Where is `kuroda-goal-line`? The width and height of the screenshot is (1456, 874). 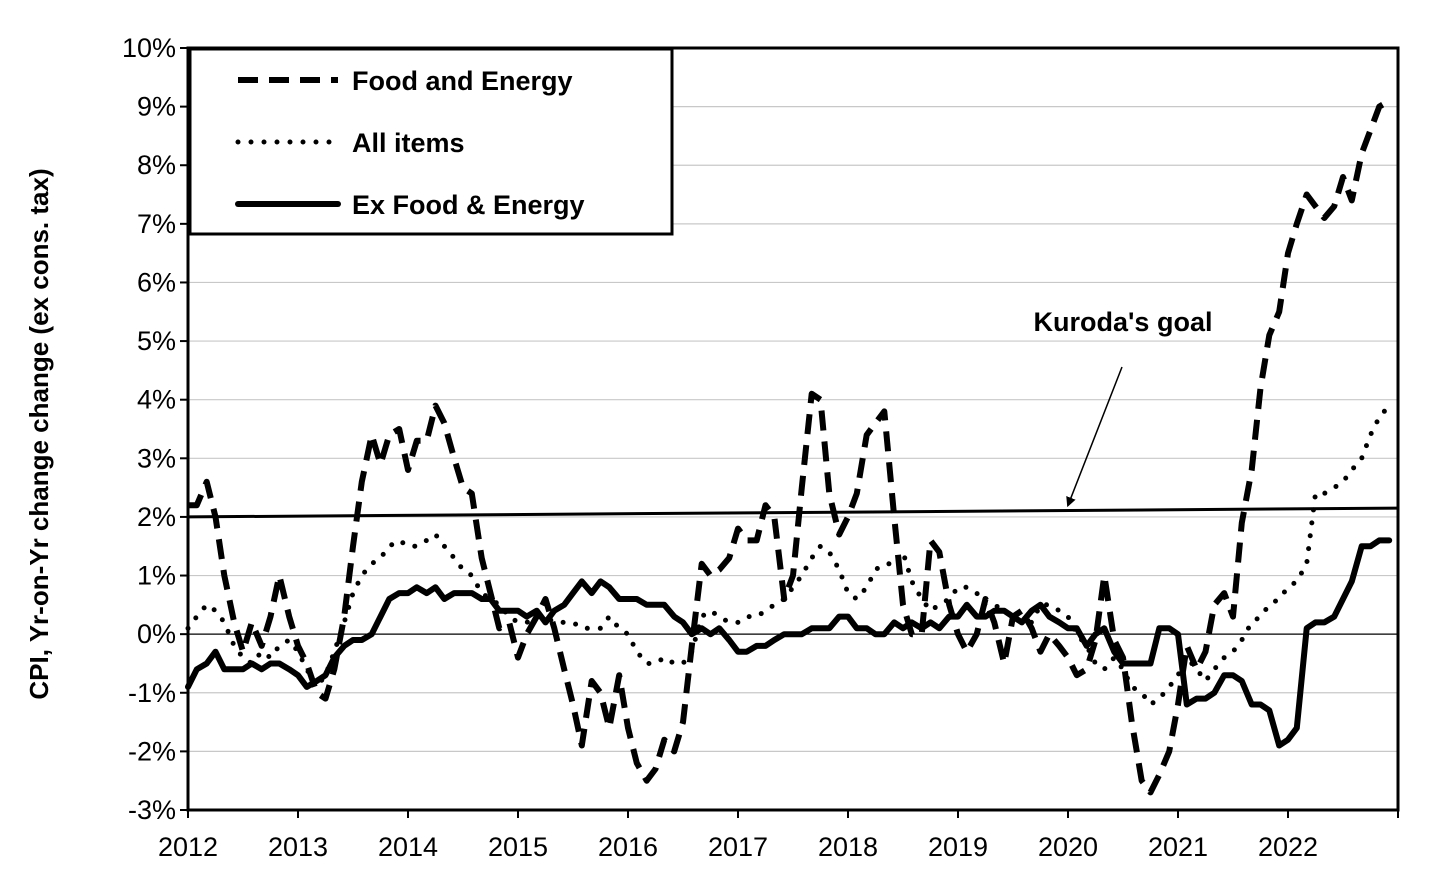
kuroda-goal-line is located at coordinates (793, 512).